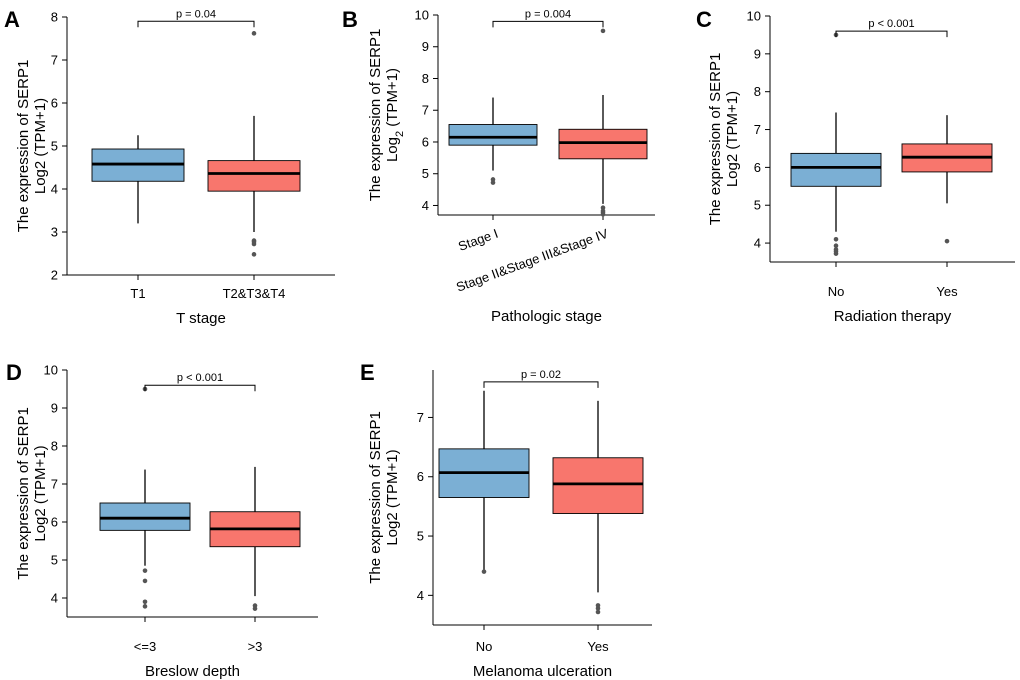  Describe the element at coordinates (192, 671) in the screenshot. I see `x-axis-title: Breslow depth` at that location.